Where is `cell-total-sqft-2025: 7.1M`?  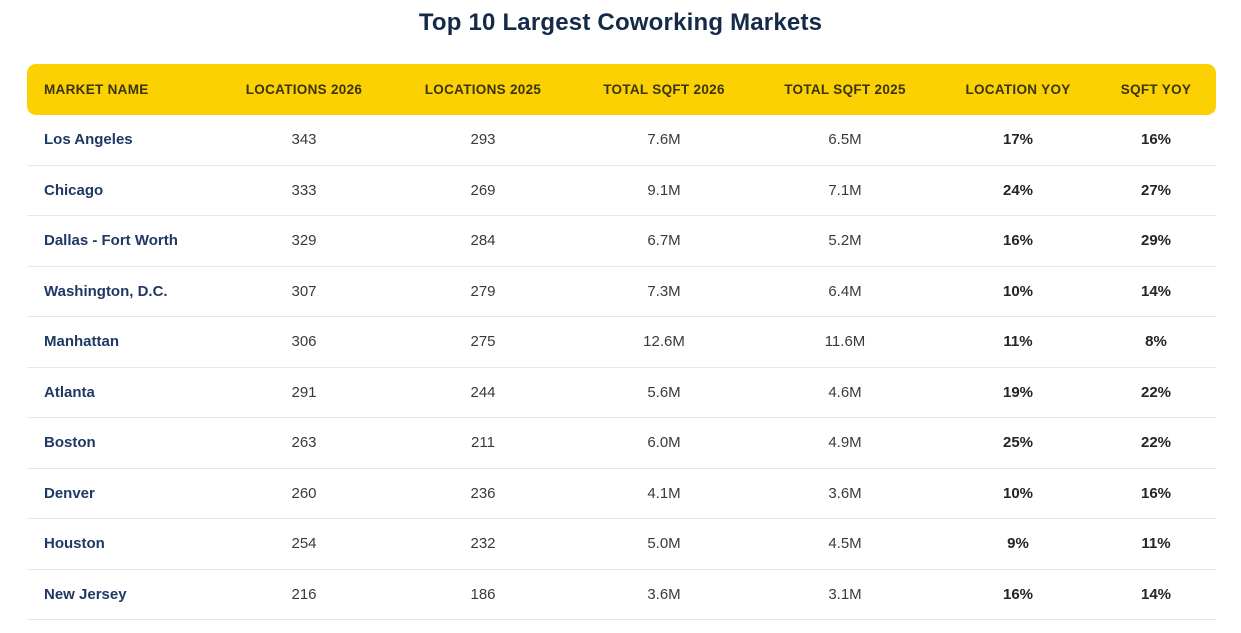
cell-total-sqft-2025: 7.1M is located at coordinates (845, 190).